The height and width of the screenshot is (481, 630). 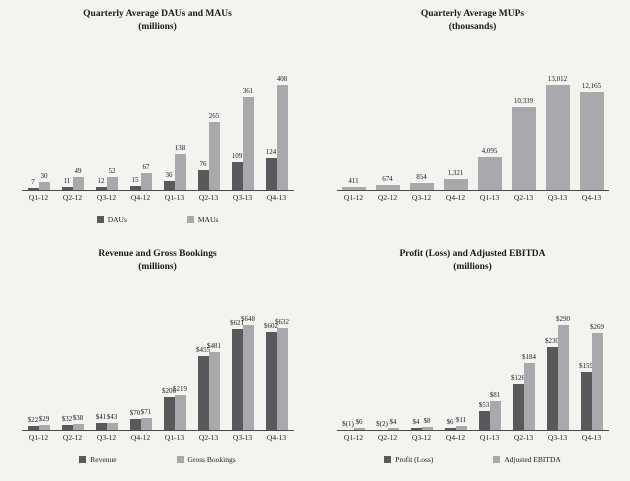 I want to click on legend-item: Adjusted EBITDA, so click(x=527, y=459).